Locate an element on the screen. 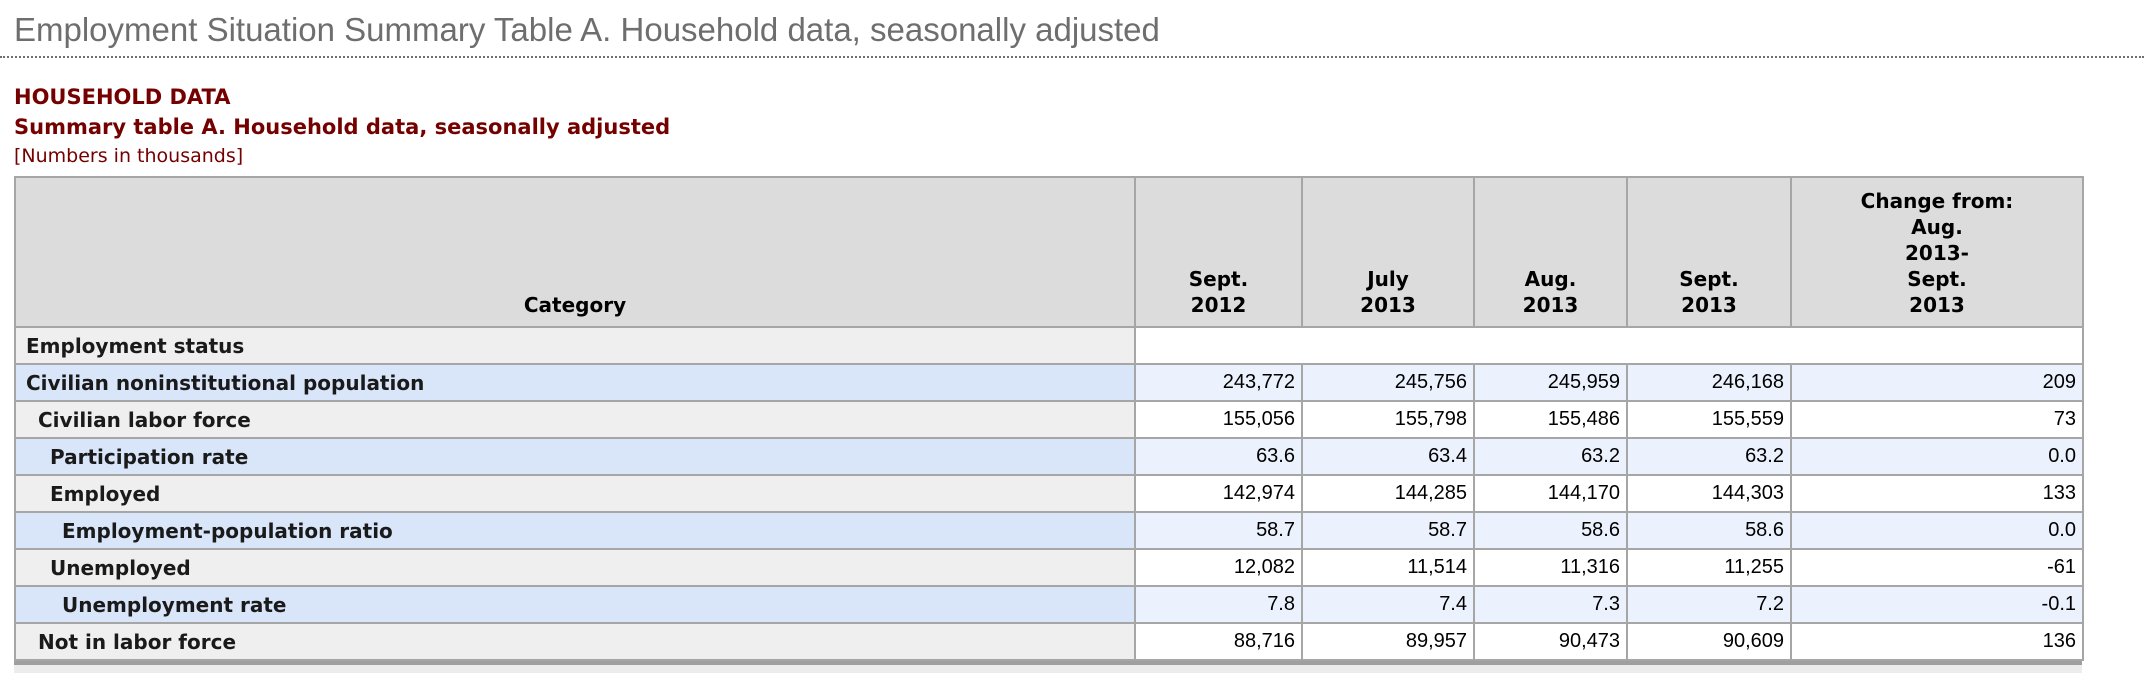  column-header: Change from: Aug. 2013- Sept. 2013 is located at coordinates (1937, 252).